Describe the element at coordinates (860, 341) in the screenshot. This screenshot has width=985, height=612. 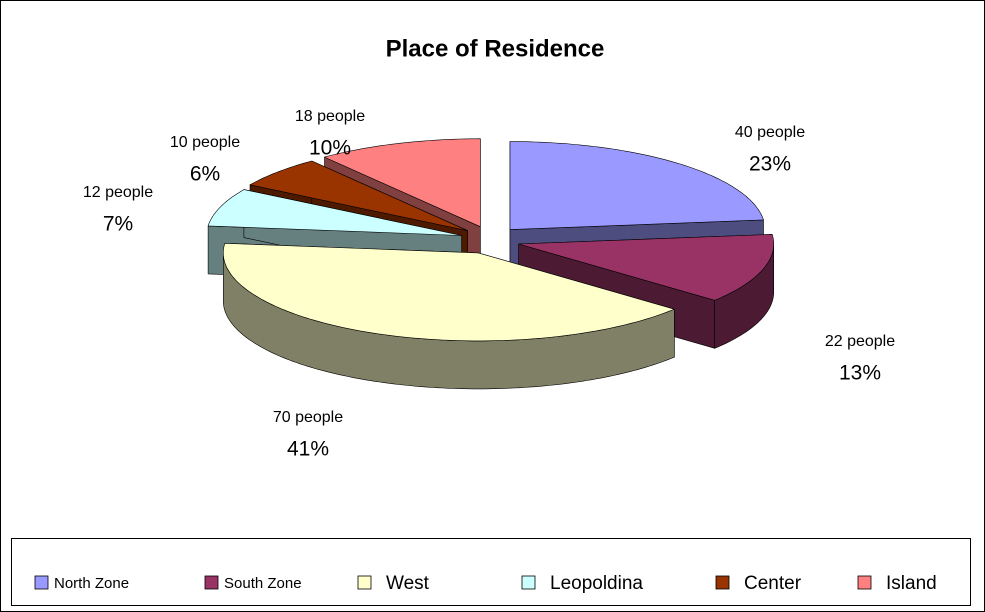
I see `data-label: 22 people` at that location.